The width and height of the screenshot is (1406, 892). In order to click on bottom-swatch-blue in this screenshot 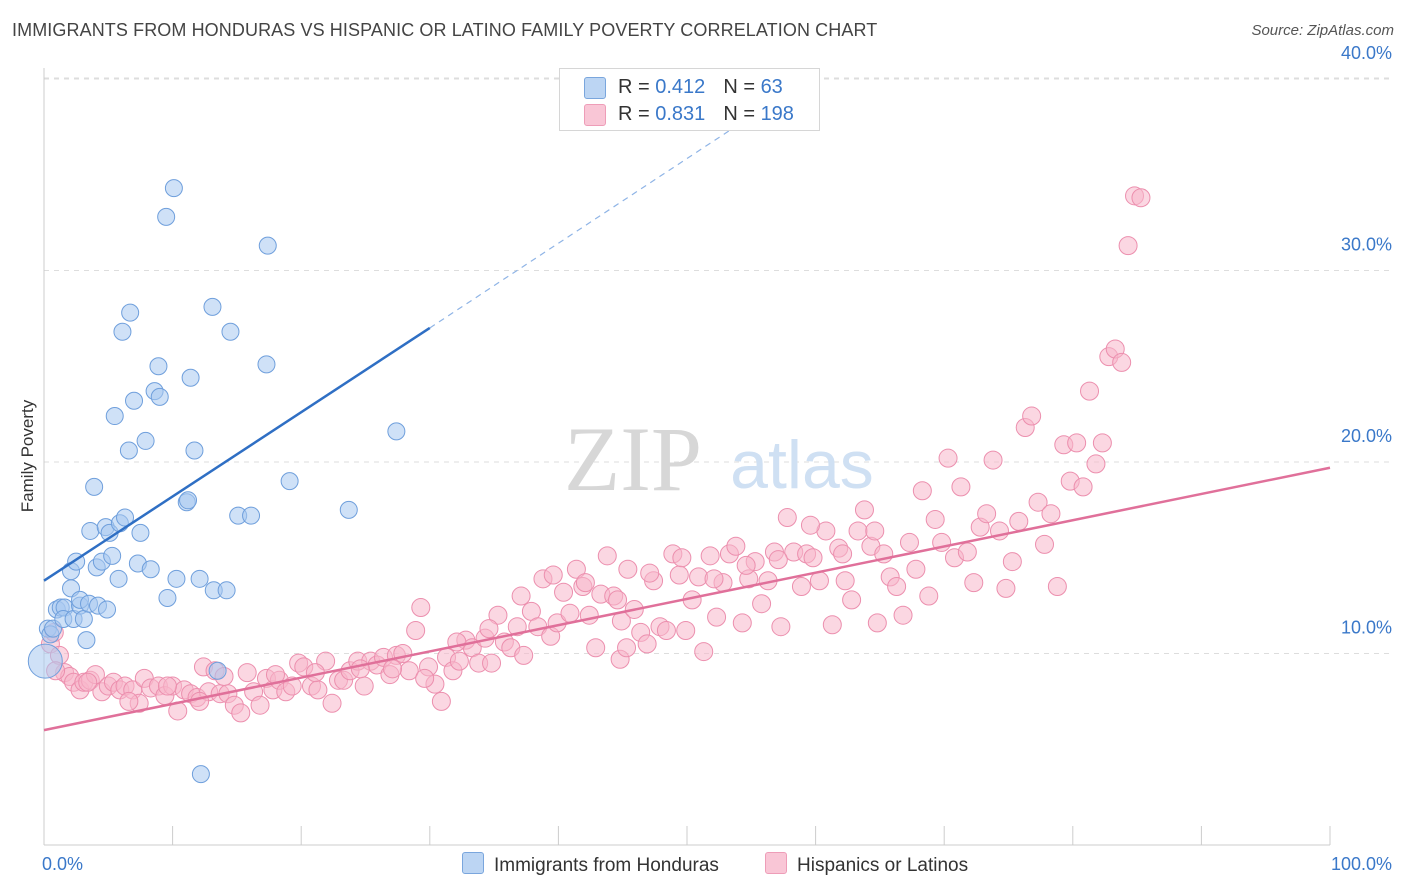, I will do `click(473, 863)`.